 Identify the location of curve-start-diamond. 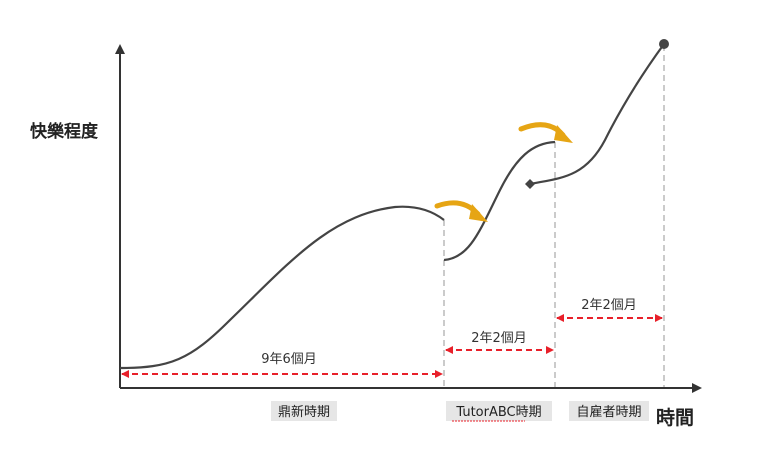
(530, 184).